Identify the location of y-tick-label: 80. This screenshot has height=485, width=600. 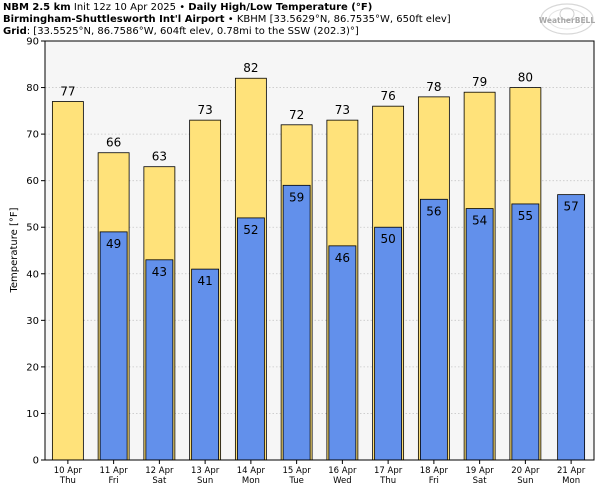
(32, 88).